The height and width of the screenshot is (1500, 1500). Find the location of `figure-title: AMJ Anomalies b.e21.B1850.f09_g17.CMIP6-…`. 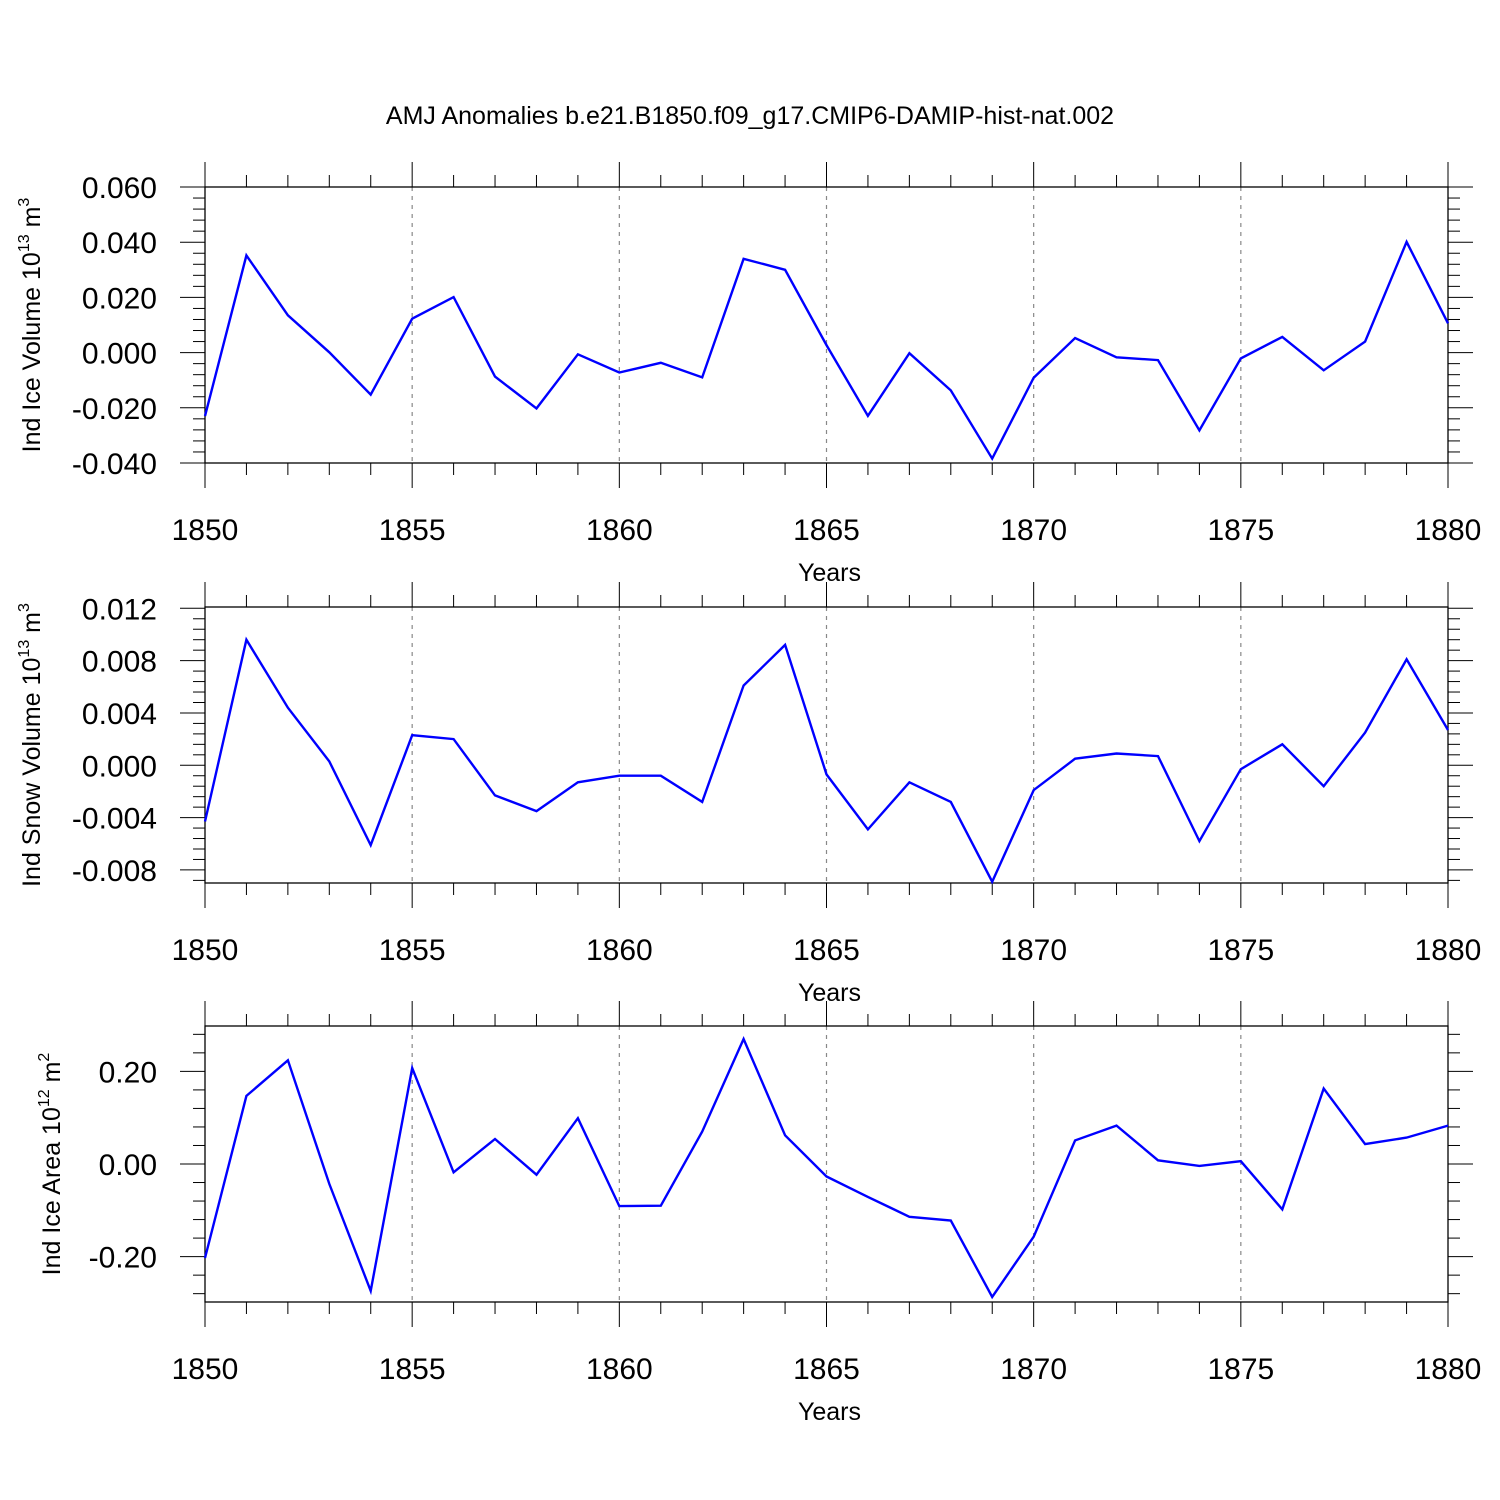

figure-title: AMJ Anomalies b.e21.B1850.f09_g17.CMIP6-… is located at coordinates (750, 116).